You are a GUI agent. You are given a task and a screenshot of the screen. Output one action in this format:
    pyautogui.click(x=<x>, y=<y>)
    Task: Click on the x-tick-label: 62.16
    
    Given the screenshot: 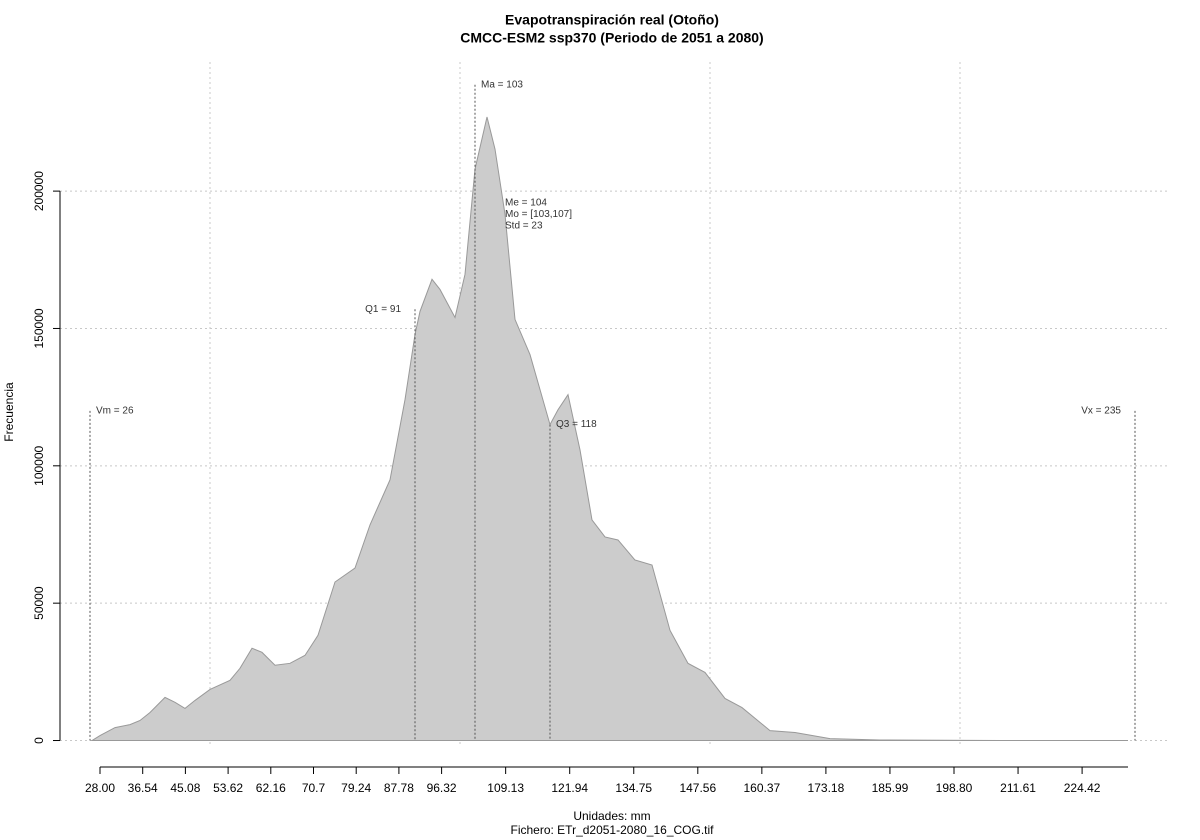 What is the action you would take?
    pyautogui.click(x=271, y=788)
    